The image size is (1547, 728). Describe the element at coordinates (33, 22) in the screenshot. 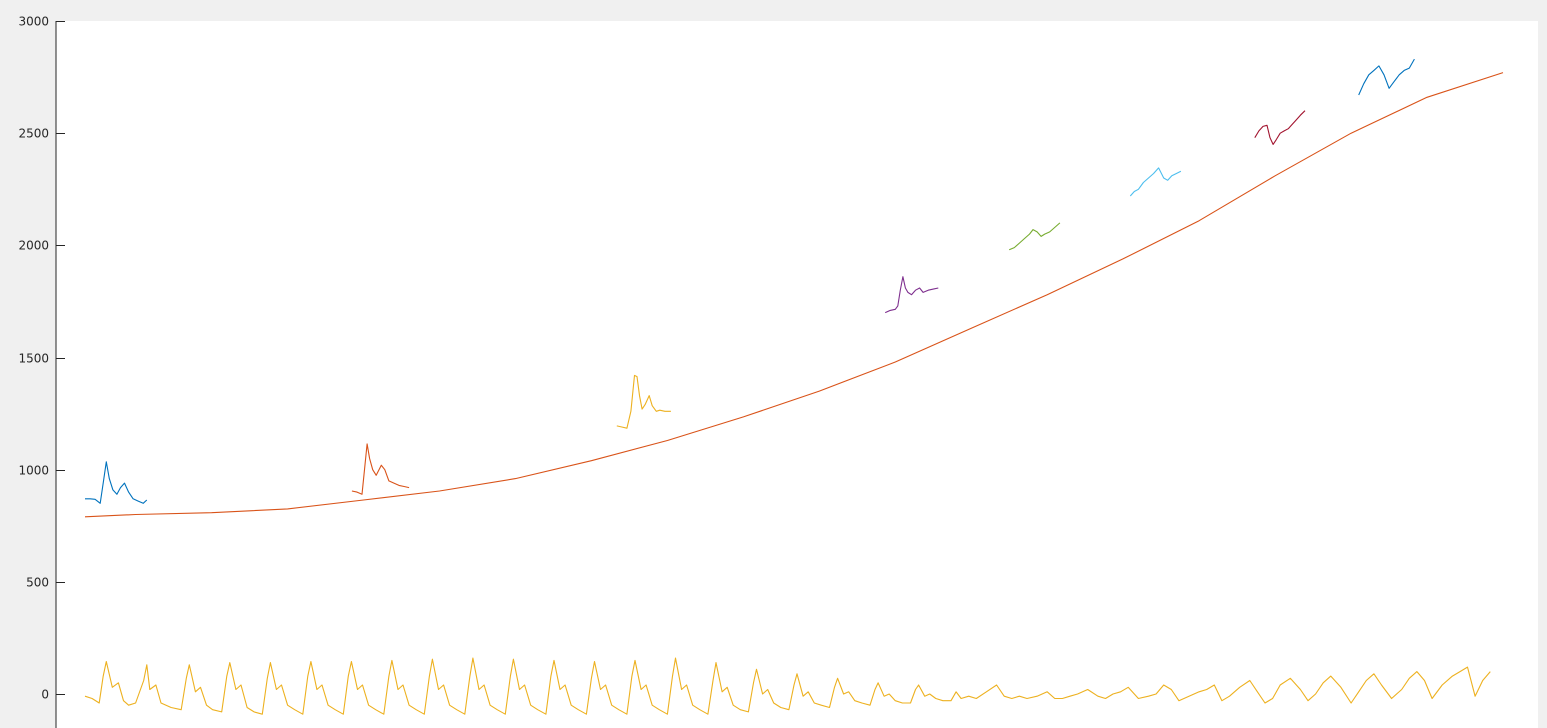

I see `y-tick-label: 3000` at that location.